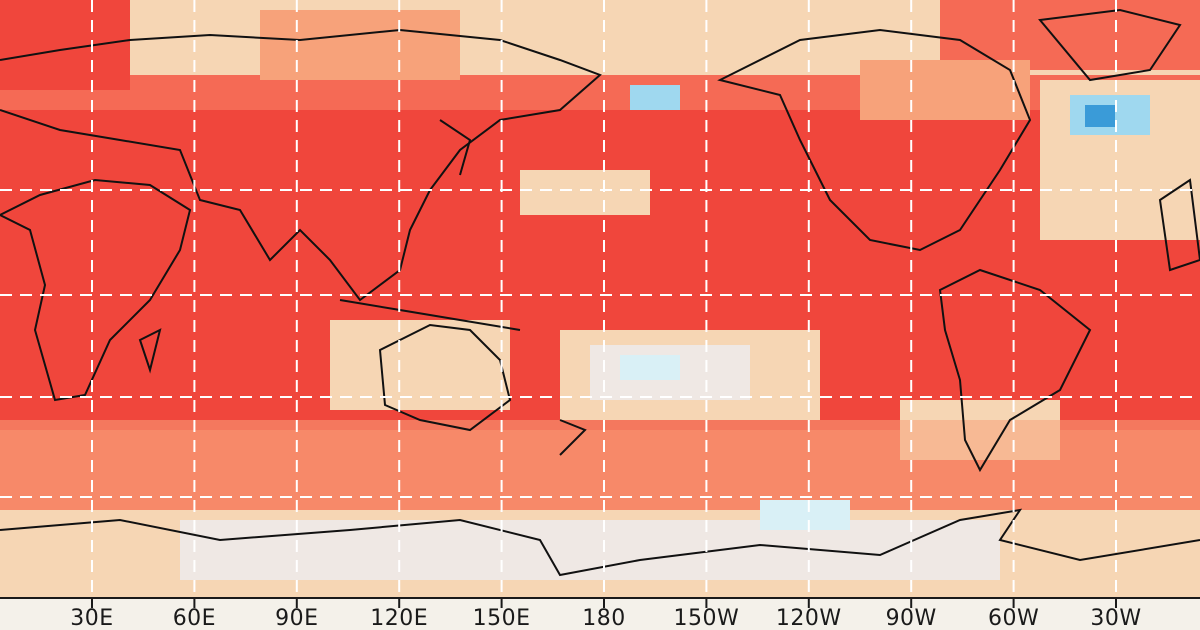 The height and width of the screenshot is (630, 1200). What do you see at coordinates (1015, 370) in the screenshot?
I see `coastline-south-america` at bounding box center [1015, 370].